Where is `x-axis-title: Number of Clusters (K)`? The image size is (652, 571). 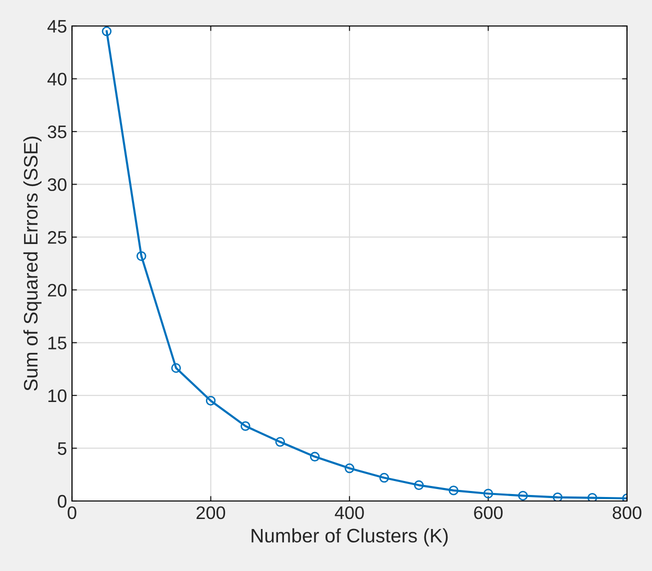 x-axis-title: Number of Clusters (K) is located at coordinates (350, 537).